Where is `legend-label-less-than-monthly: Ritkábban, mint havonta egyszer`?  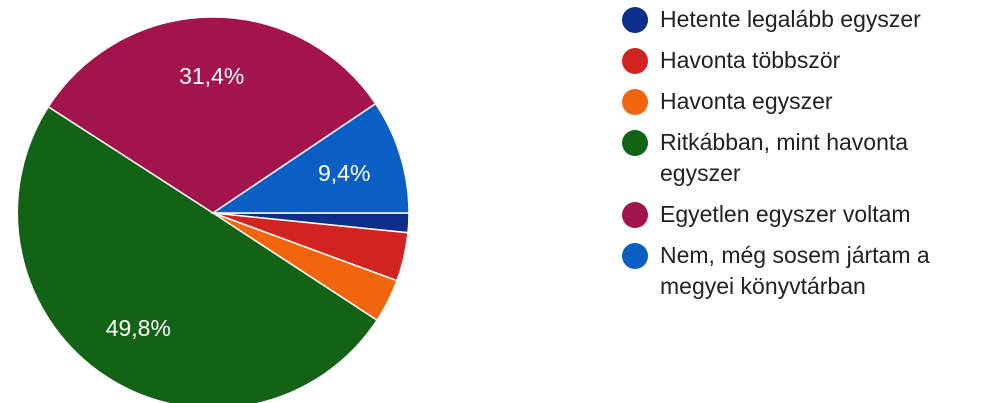
legend-label-less-than-monthly: Ritkábban, mint havonta egyszer is located at coordinates (784, 157).